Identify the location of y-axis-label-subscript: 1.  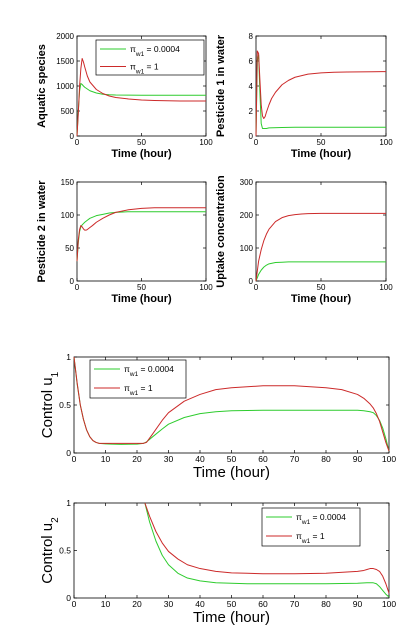
(55, 374).